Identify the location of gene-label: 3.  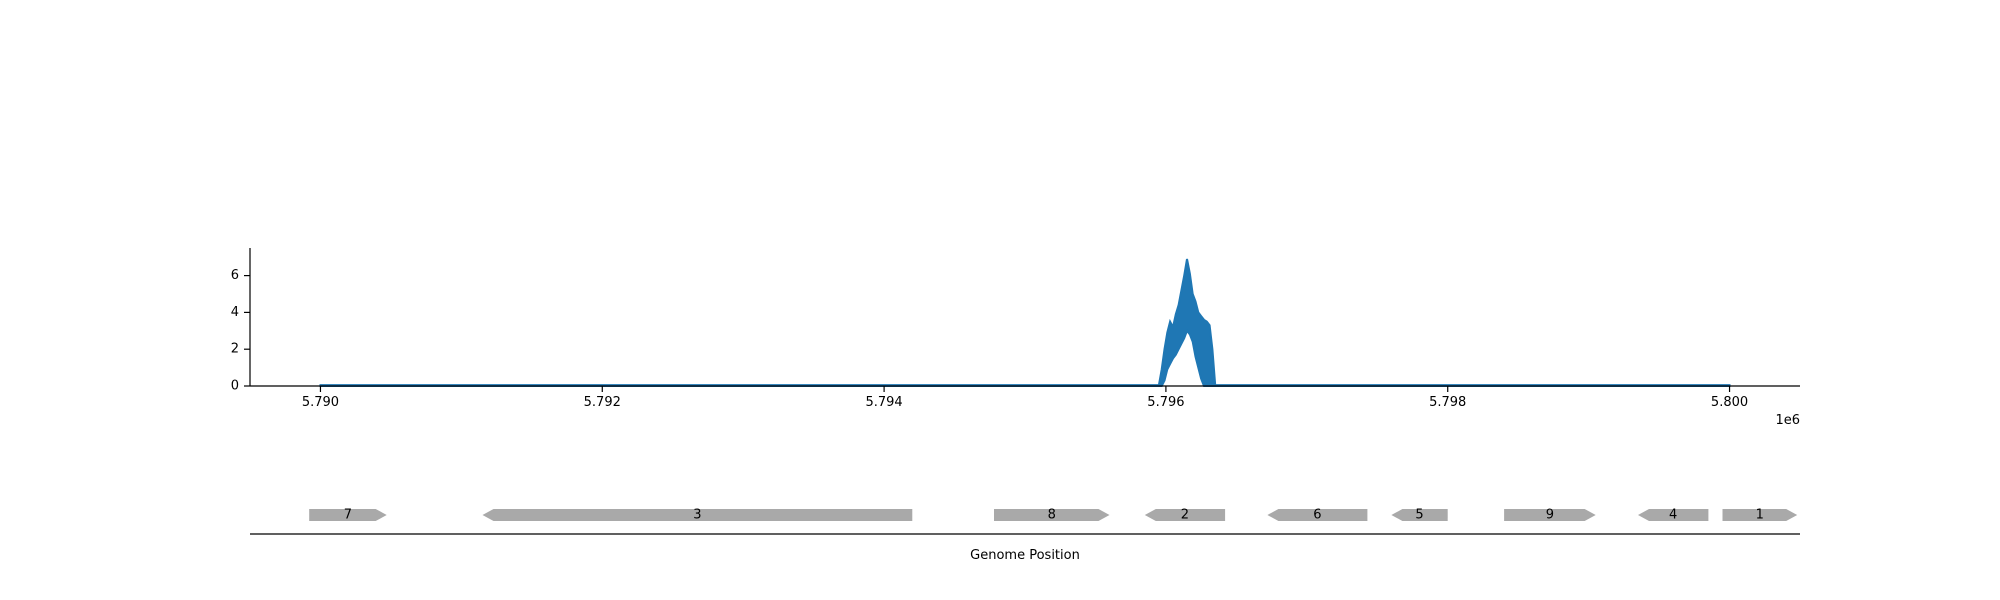
(697, 515).